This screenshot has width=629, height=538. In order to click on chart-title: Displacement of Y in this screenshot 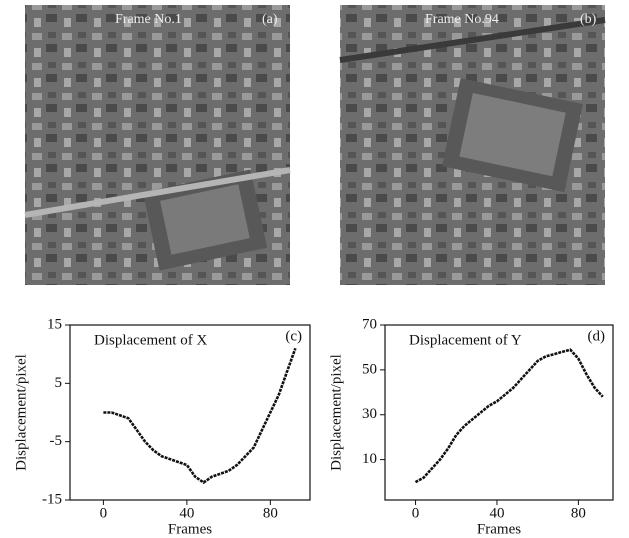, I will do `click(465, 340)`.